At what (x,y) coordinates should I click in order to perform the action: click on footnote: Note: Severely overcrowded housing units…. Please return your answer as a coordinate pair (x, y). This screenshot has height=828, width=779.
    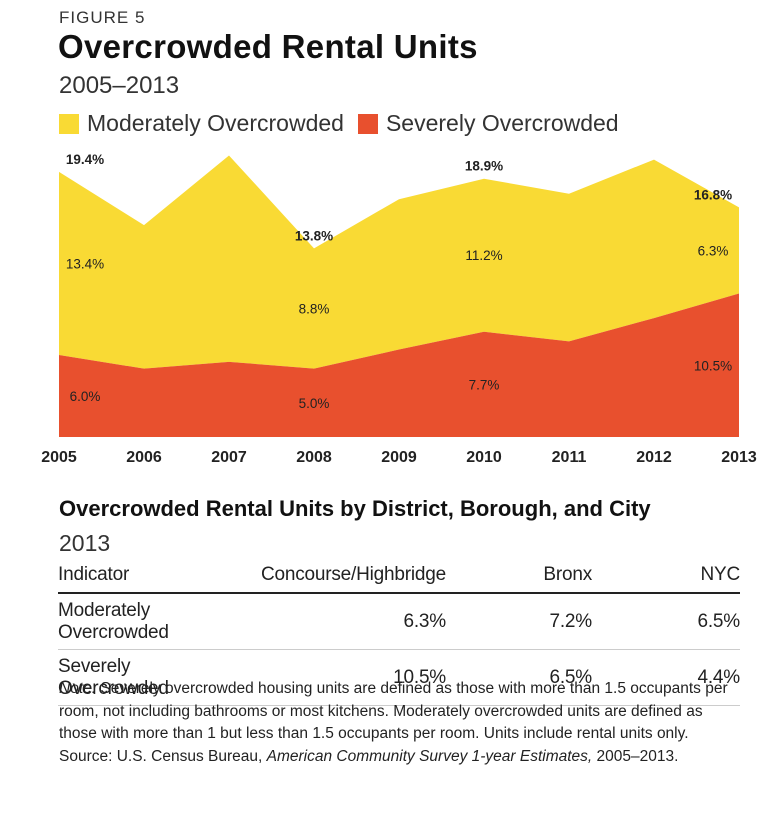
    Looking at the image, I should click on (399, 723).